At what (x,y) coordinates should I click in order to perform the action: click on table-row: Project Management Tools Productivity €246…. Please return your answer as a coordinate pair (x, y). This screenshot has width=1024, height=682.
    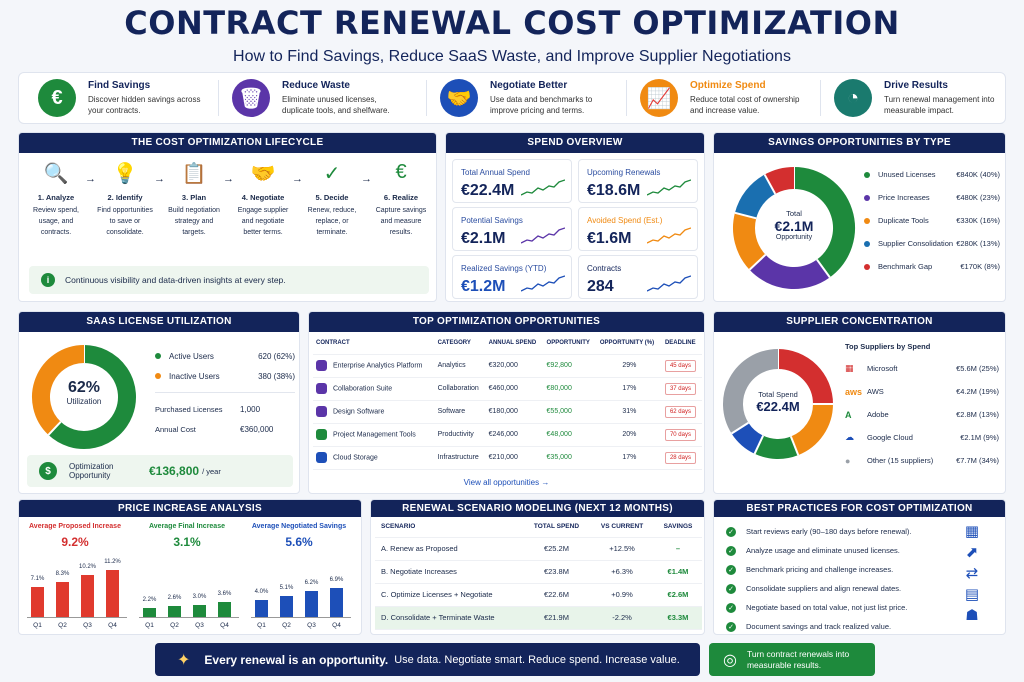
    Looking at the image, I should click on (507, 435).